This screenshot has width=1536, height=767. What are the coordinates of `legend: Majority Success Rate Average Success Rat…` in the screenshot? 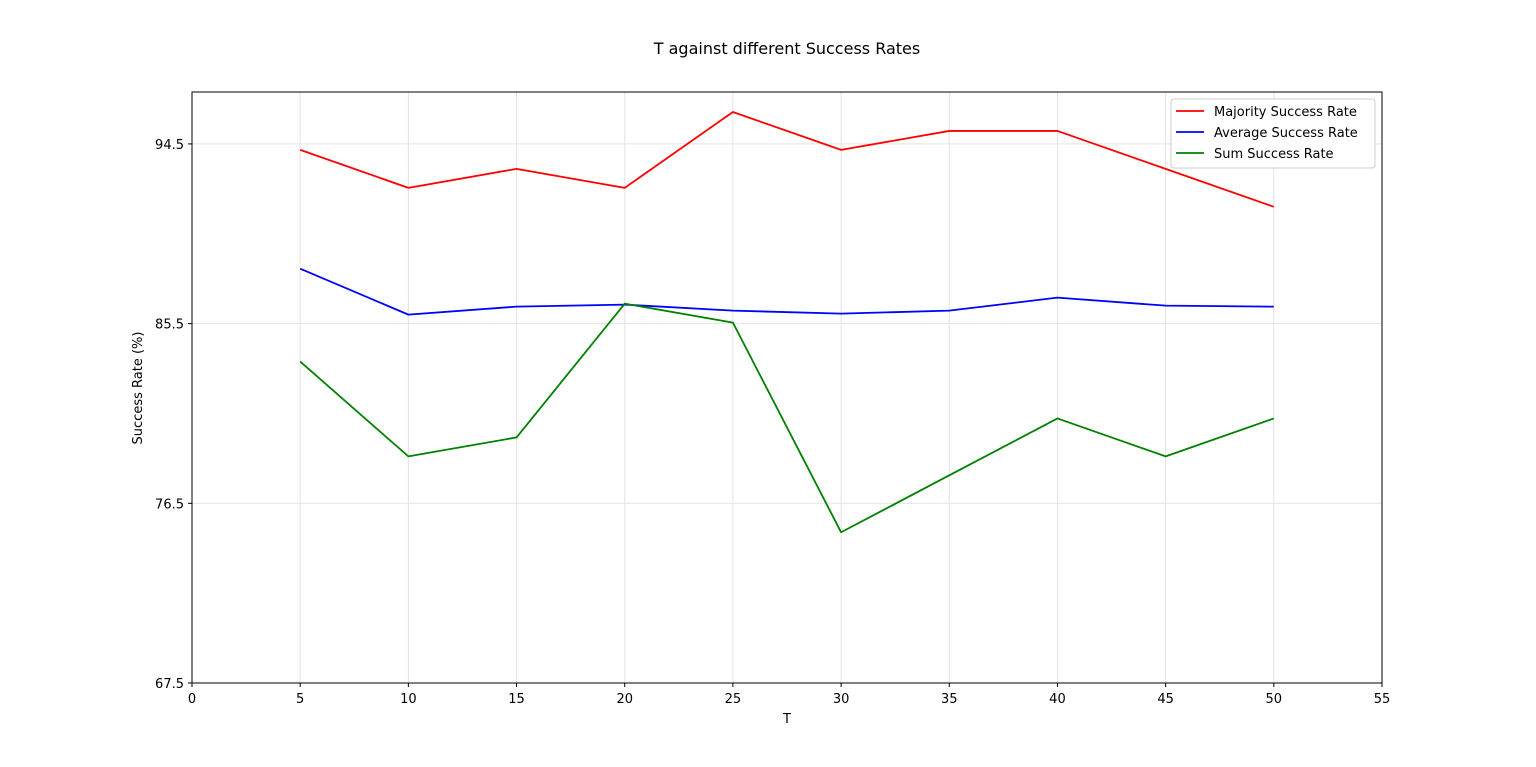 It's located at (1273, 133).